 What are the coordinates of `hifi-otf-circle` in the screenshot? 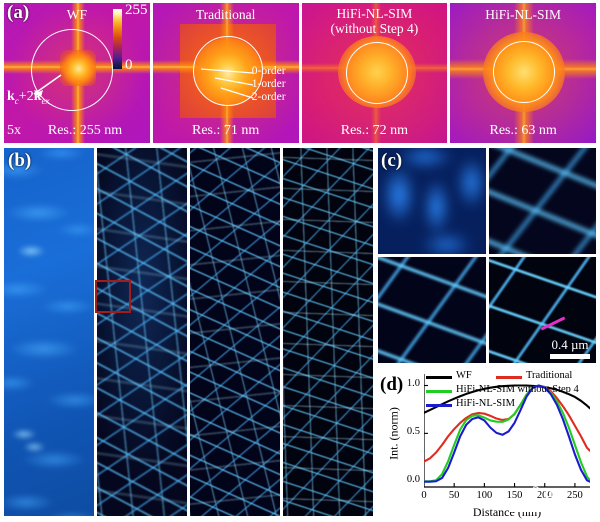 It's located at (524, 72).